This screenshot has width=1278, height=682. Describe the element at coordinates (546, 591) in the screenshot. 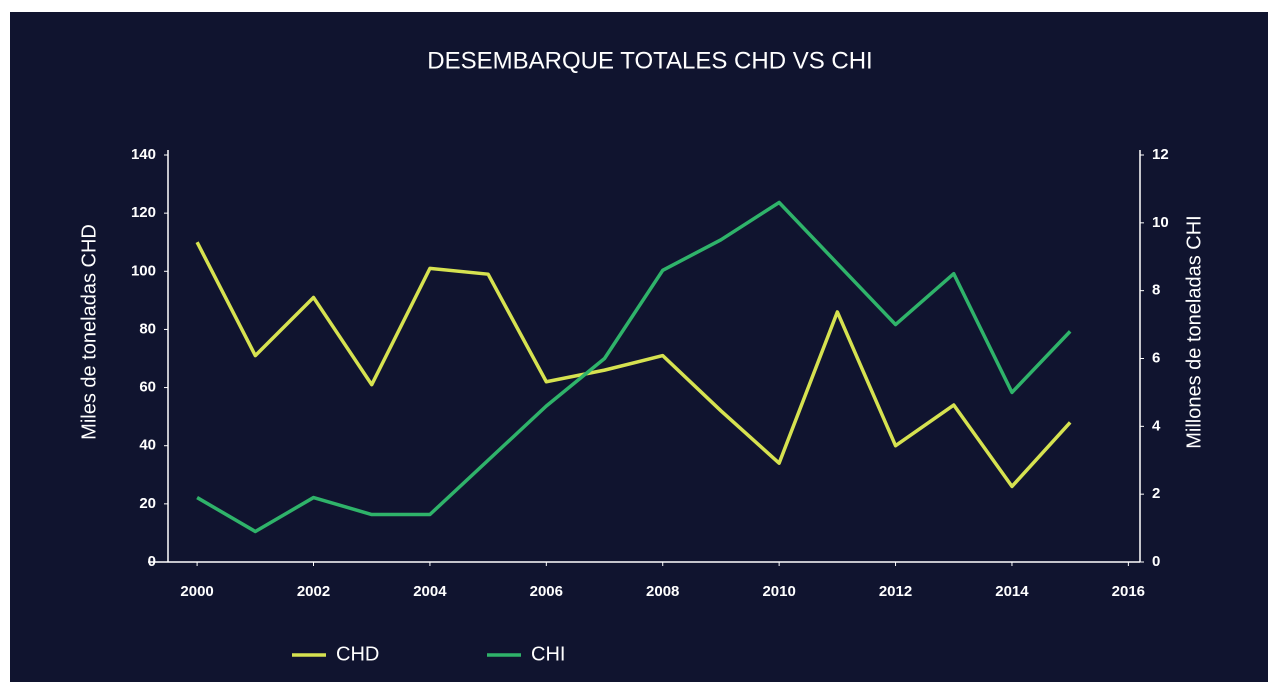

I see `x-tick-label: 2006` at that location.